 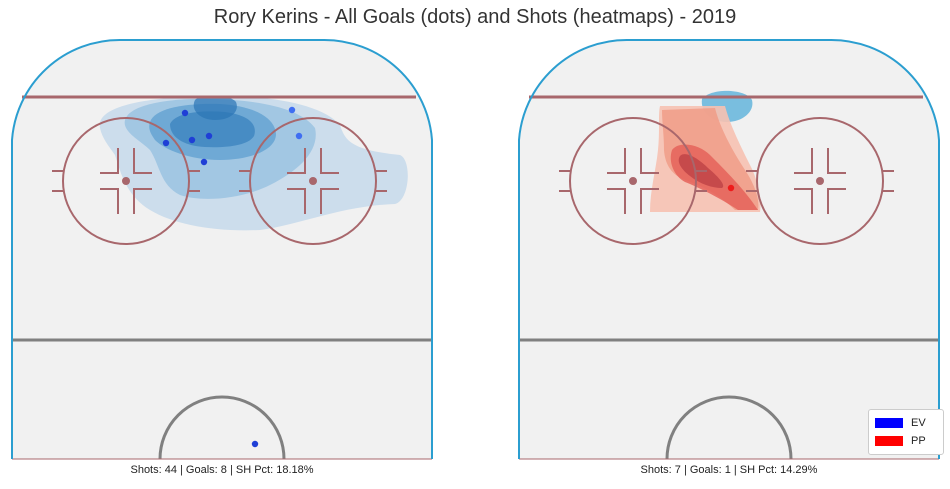 I want to click on legend-item-pp: PP, so click(x=900, y=441).